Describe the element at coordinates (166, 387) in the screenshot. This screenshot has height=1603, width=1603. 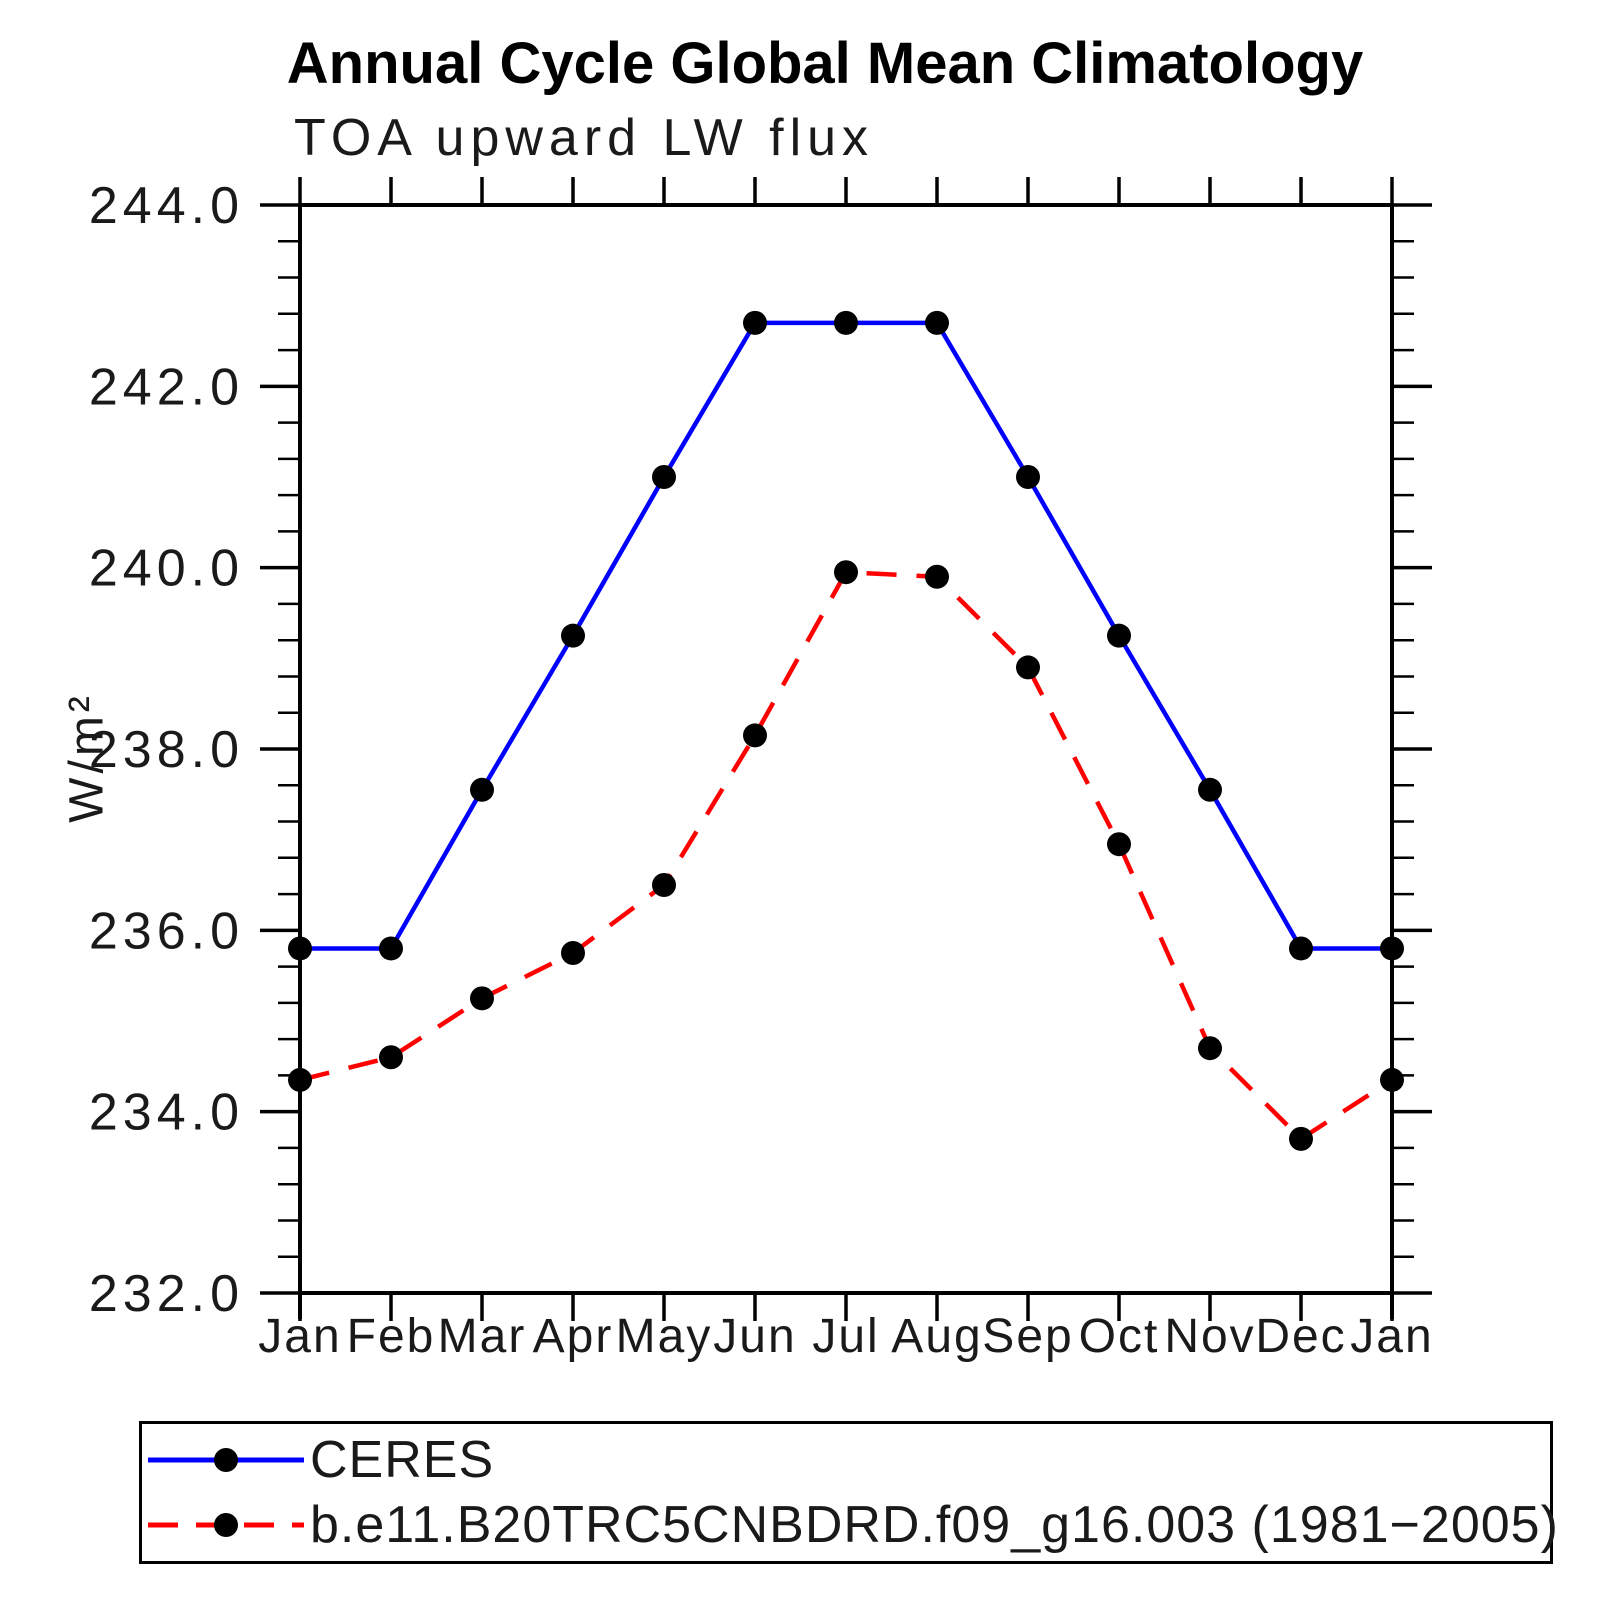
I see `y-axis-tick-label: 242.0` at that location.